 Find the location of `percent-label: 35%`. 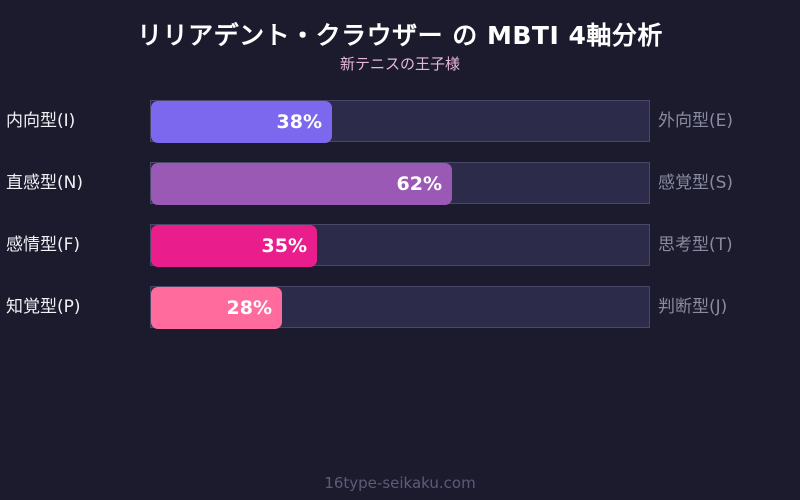

percent-label: 35% is located at coordinates (284, 246).